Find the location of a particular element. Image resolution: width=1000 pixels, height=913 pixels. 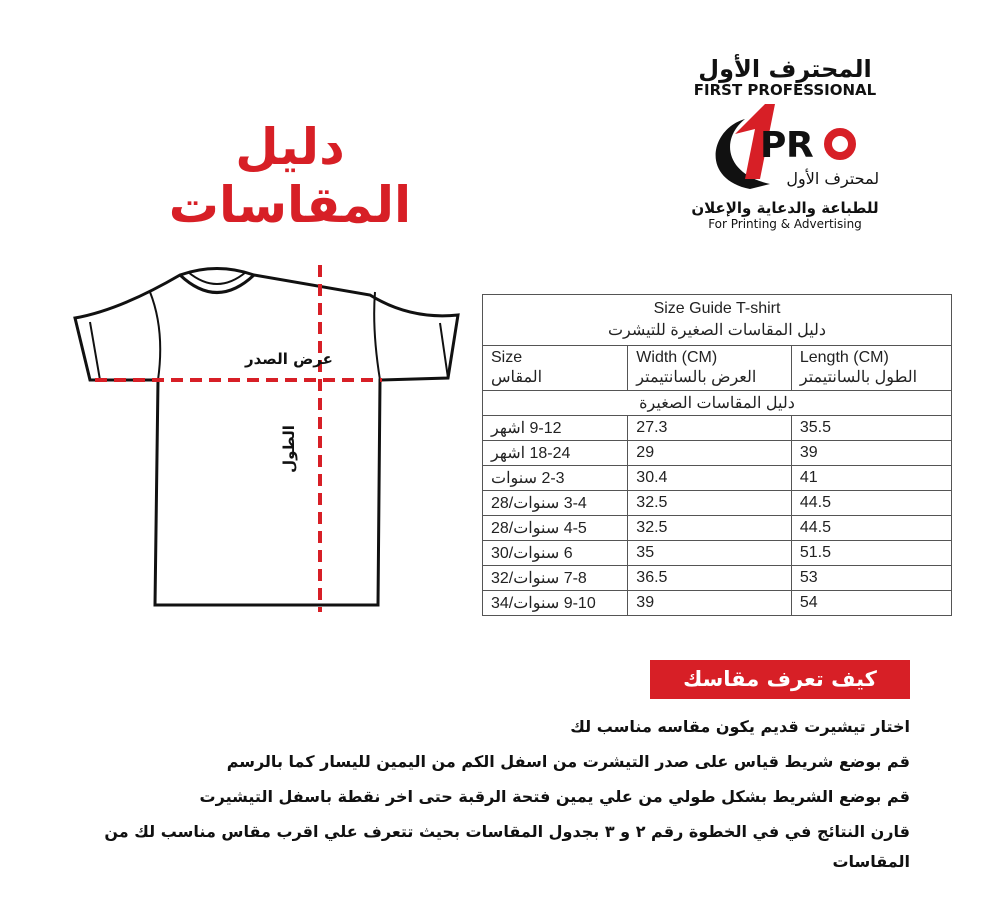

table-row: 2-3 سنوات 30.4 41 is located at coordinates (717, 478).